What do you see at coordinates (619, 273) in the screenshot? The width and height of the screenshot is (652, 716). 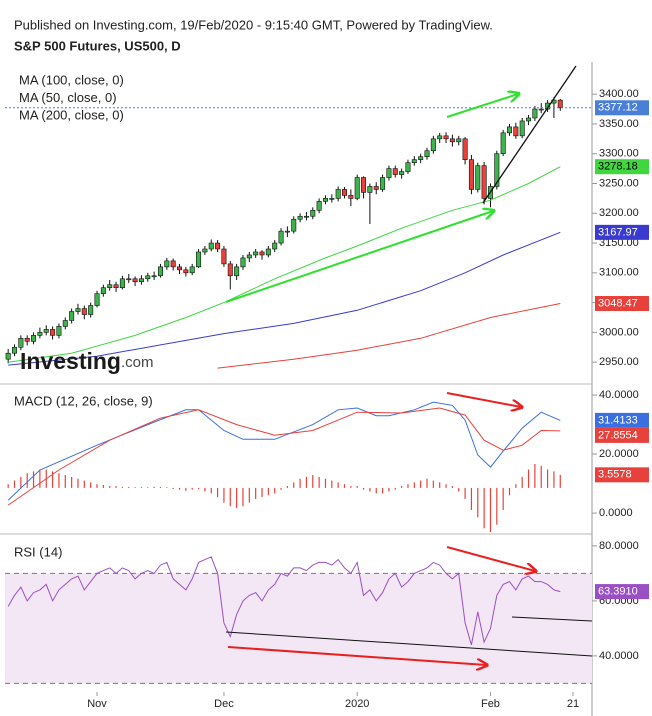 I see `y-tick-label: 3100.00` at bounding box center [619, 273].